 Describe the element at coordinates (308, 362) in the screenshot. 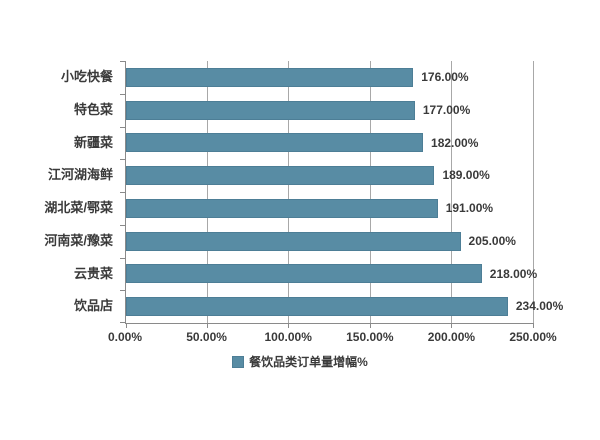

I see `legend-label: 餐饮品类订单量增幅%` at that location.